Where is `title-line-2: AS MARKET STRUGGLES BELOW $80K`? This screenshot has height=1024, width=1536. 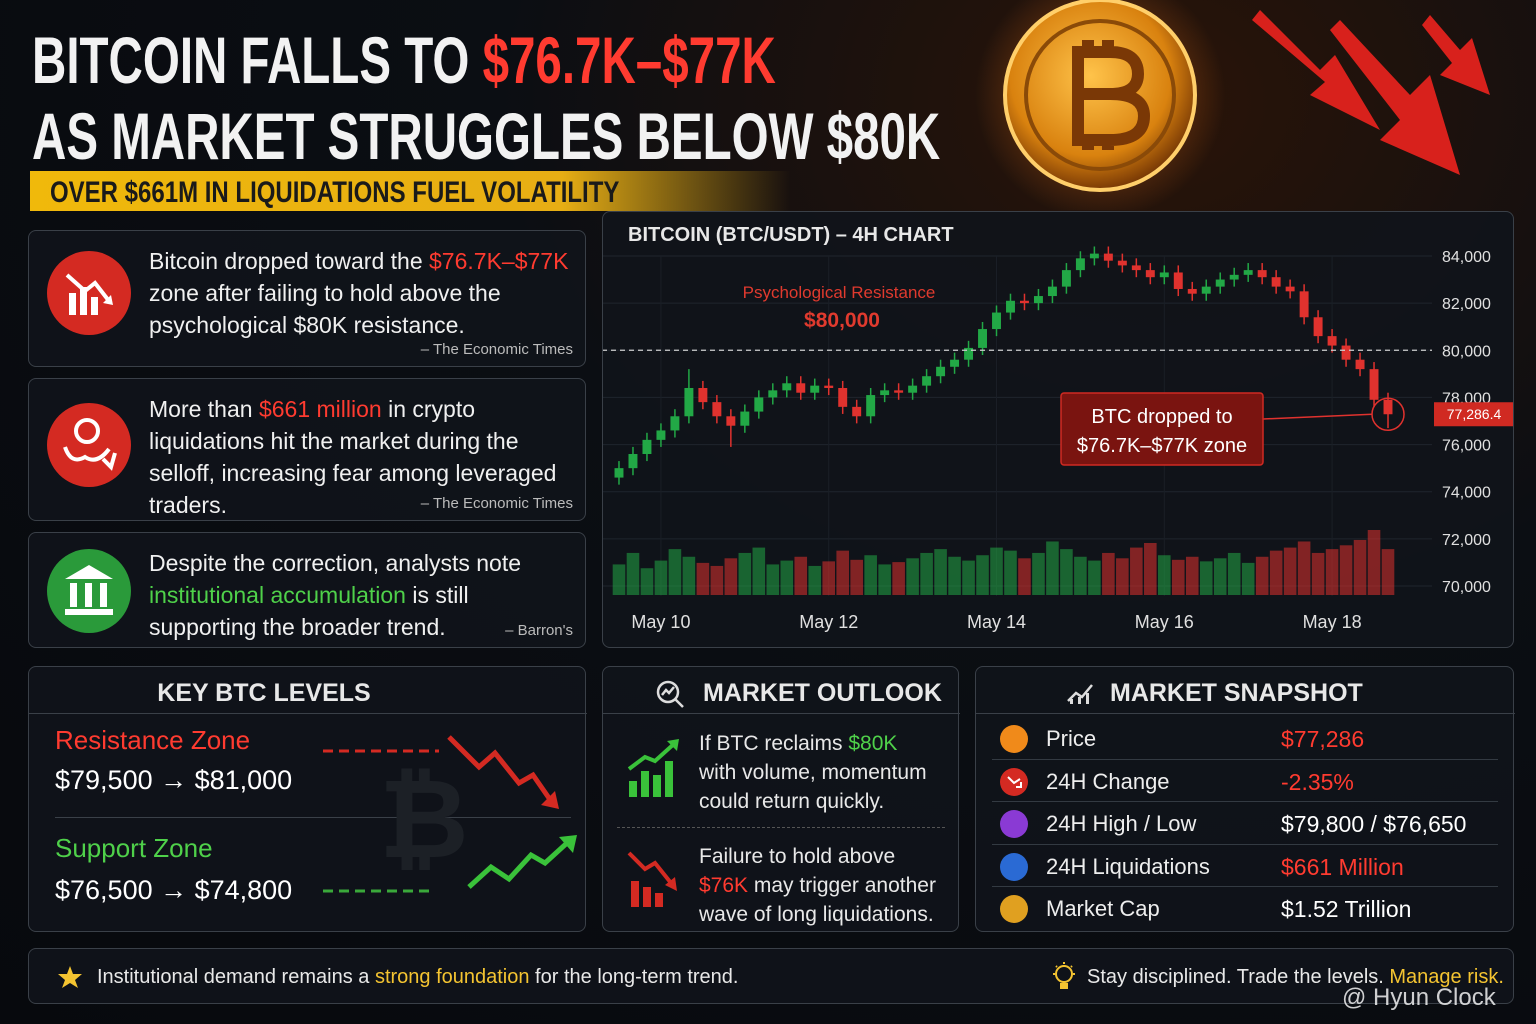
title-line-2: AS MARKET STRUGGLES BELOW $80K is located at coordinates (486, 136).